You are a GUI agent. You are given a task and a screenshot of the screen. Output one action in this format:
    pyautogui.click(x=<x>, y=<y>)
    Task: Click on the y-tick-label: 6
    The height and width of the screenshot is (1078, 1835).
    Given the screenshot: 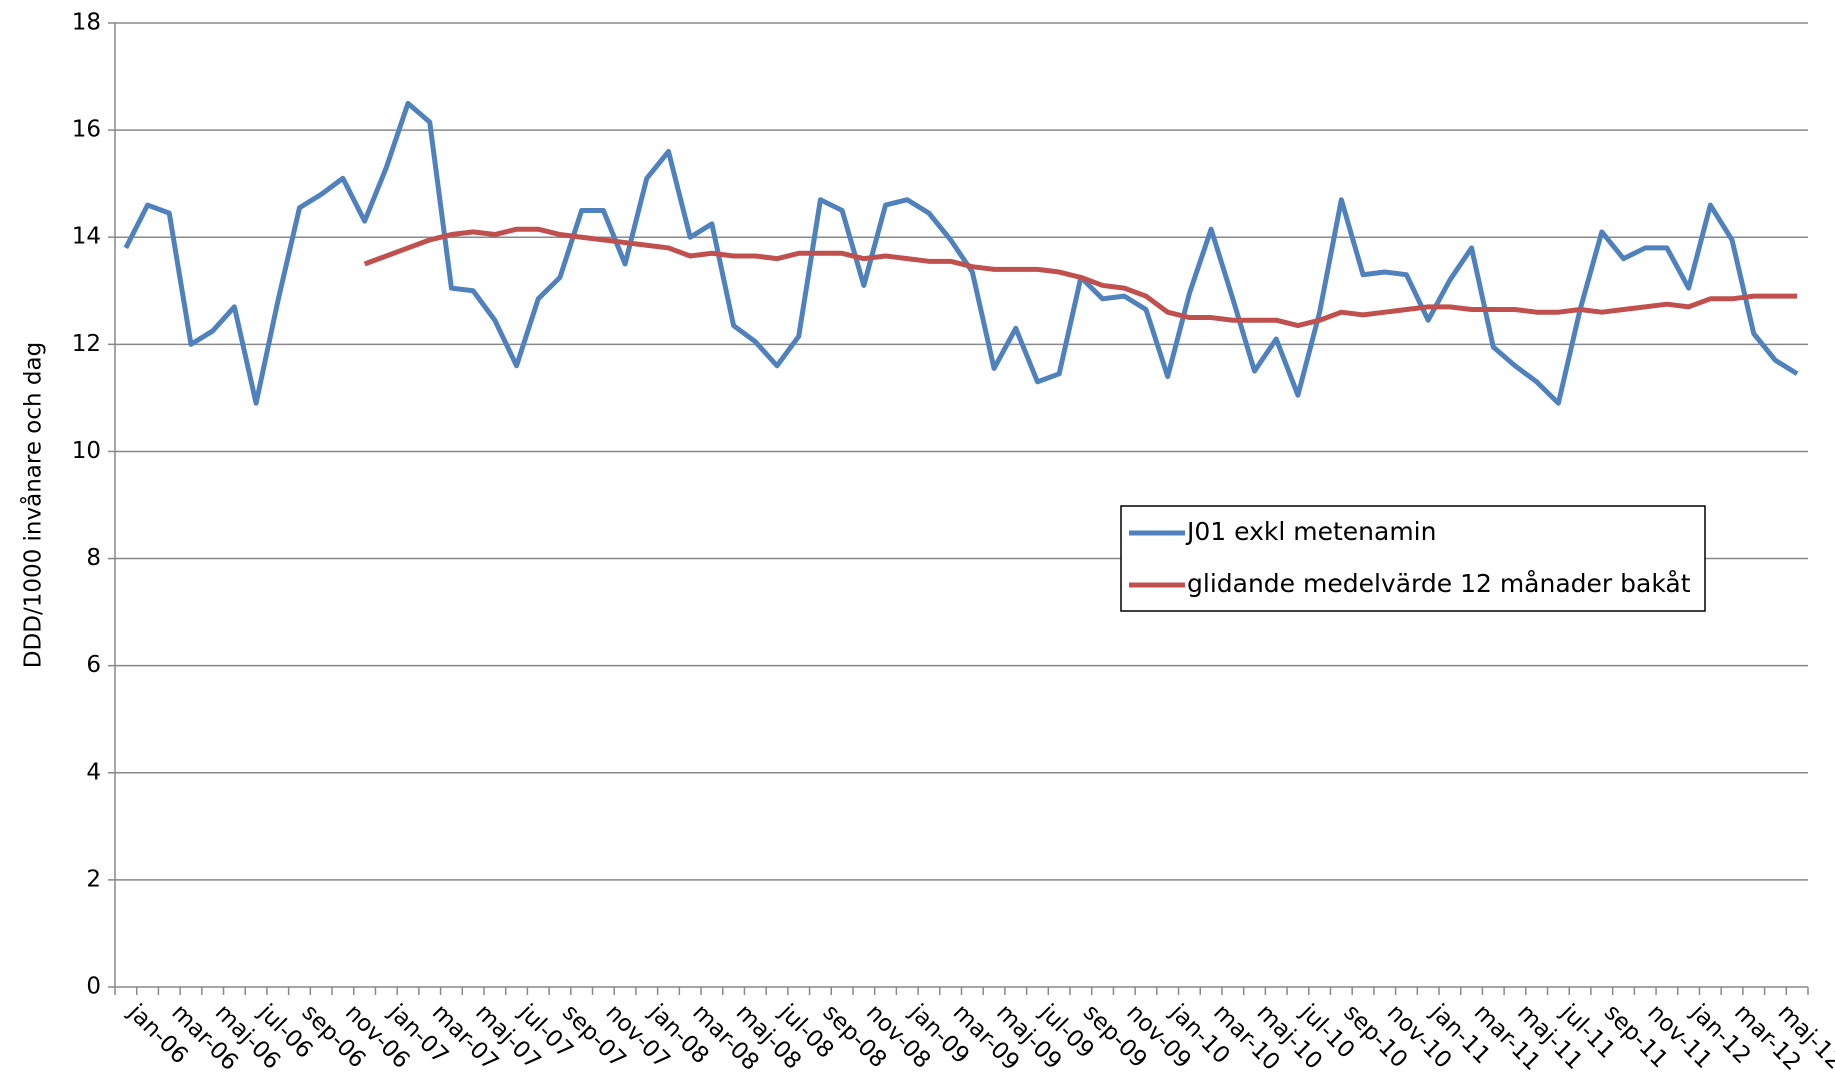 What is the action you would take?
    pyautogui.click(x=93, y=665)
    